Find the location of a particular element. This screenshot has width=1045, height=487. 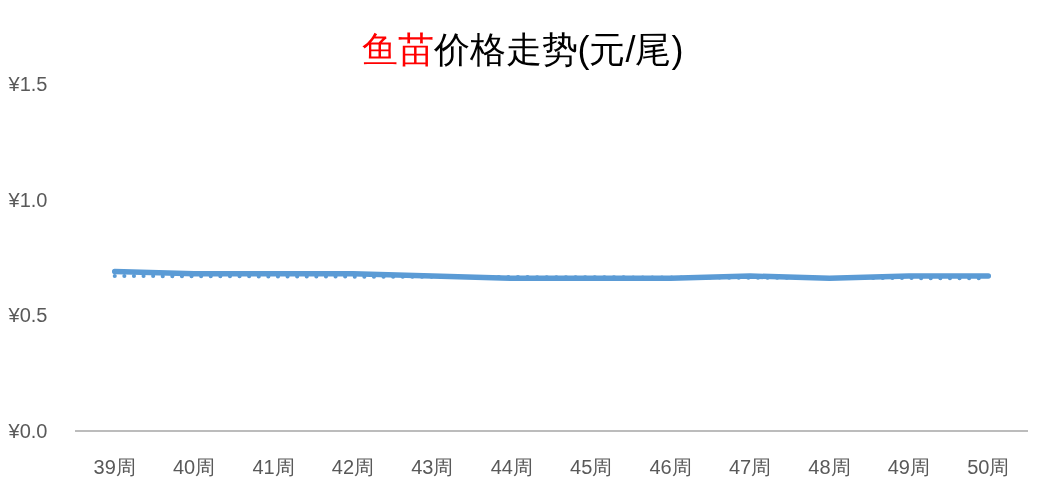

y-tick-label: ¥0.5 is located at coordinates (27, 315).